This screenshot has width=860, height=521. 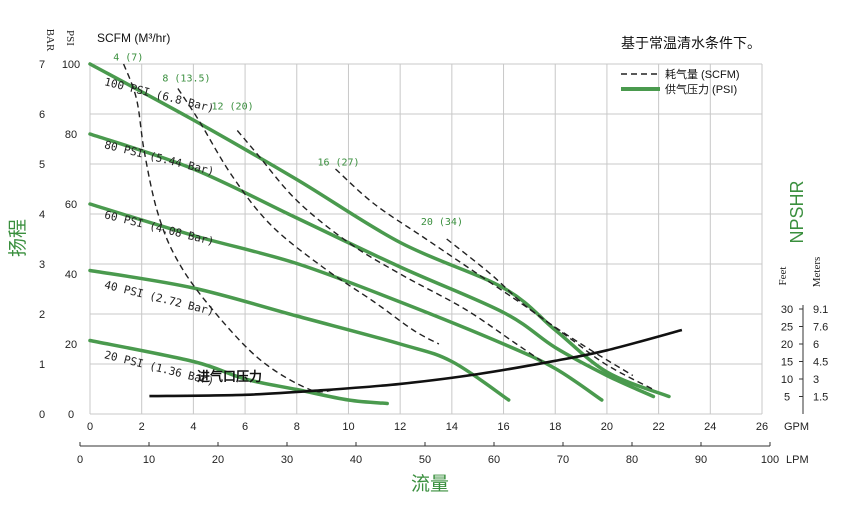 I want to click on lpm-tick-label: 0, so click(x=80, y=460).